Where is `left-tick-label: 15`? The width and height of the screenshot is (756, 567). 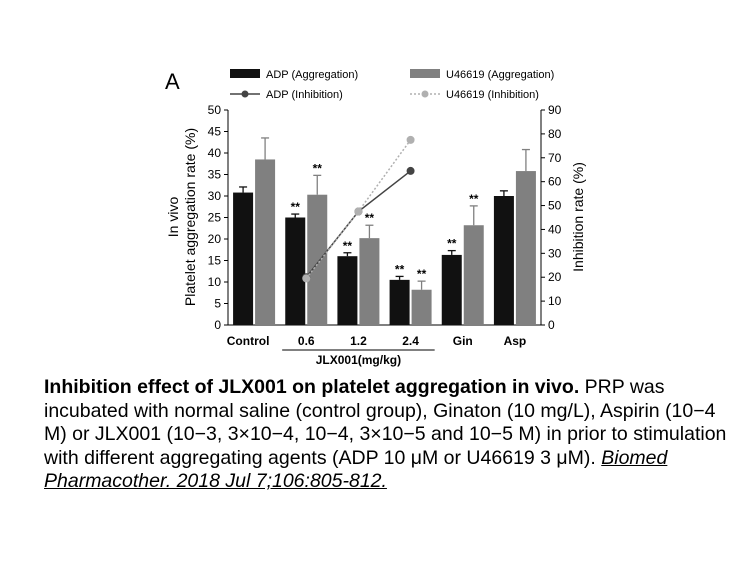
left-tick-label: 15 is located at coordinates (215, 261).